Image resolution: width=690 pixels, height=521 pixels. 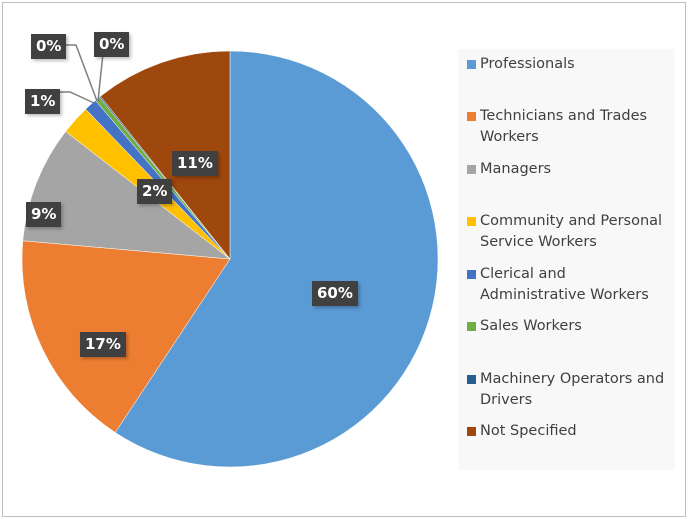 What do you see at coordinates (75, 97) in the screenshot?
I see `leader-line-clerical` at bounding box center [75, 97].